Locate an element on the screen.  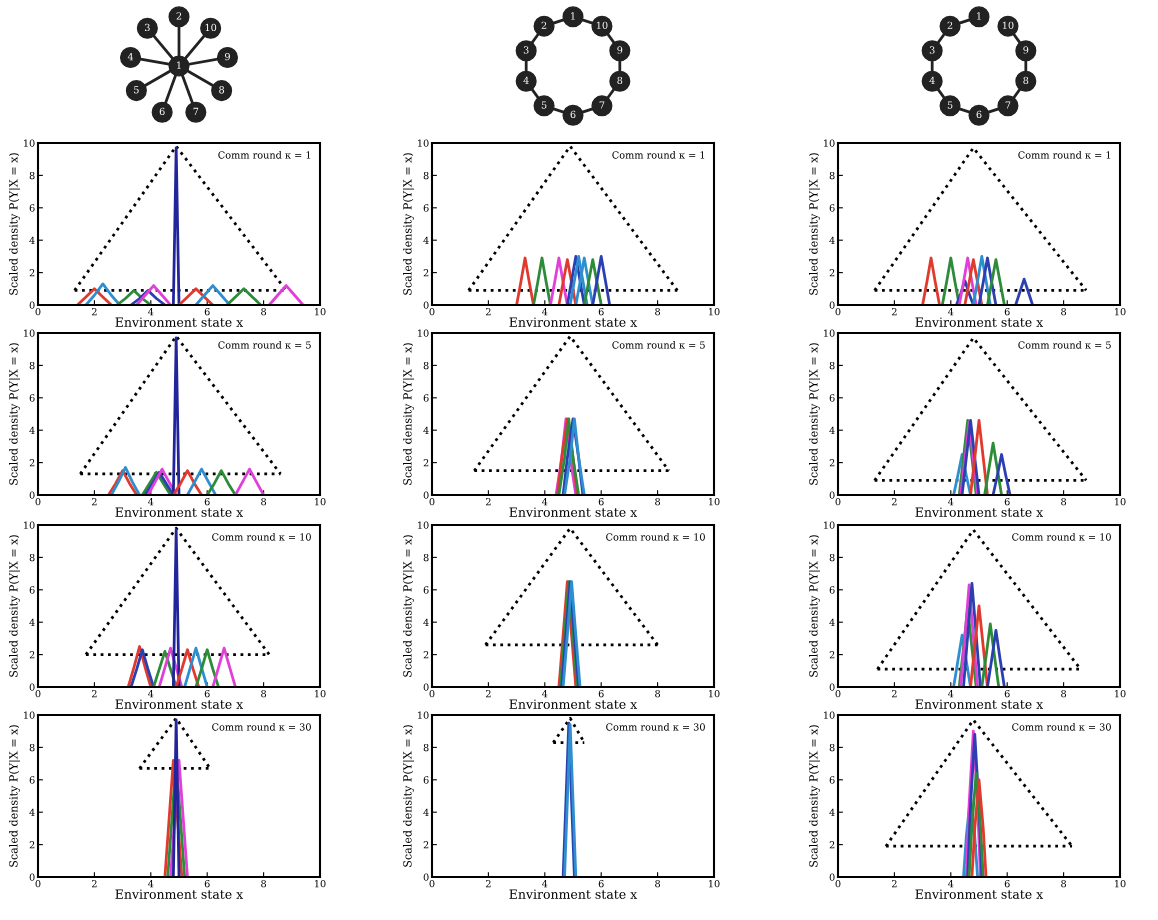
annotation: Comm round κ = 1 is located at coordinates (1064, 155).